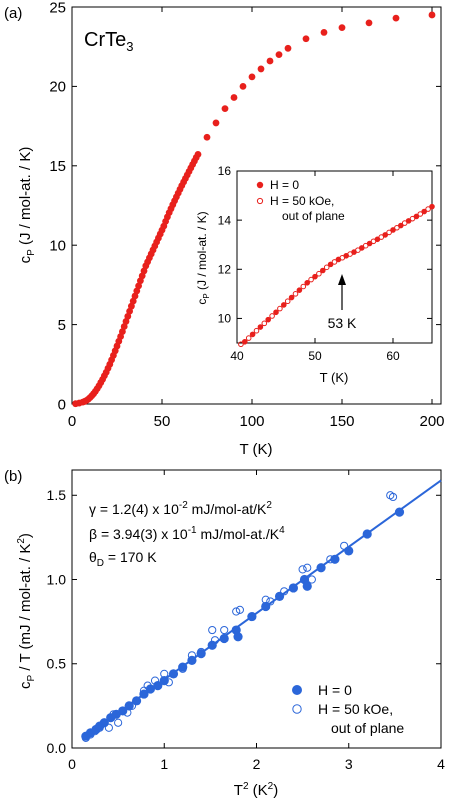  I want to click on panel-b-xlabel-close: ), so click(275, 790).